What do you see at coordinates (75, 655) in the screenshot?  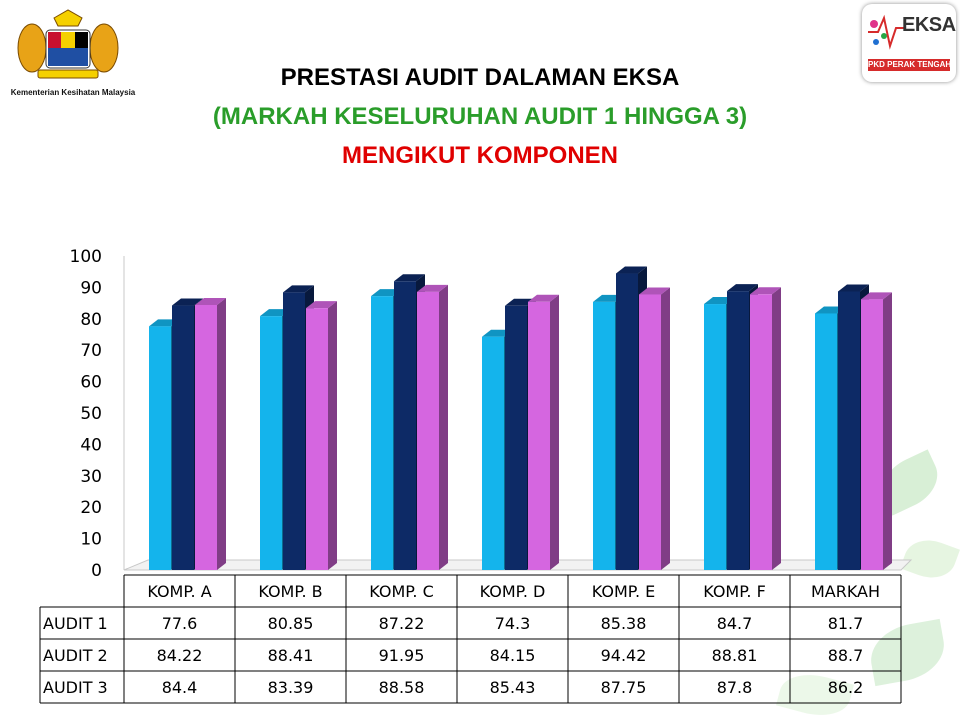 I see `series-label: AUDIT 2` at bounding box center [75, 655].